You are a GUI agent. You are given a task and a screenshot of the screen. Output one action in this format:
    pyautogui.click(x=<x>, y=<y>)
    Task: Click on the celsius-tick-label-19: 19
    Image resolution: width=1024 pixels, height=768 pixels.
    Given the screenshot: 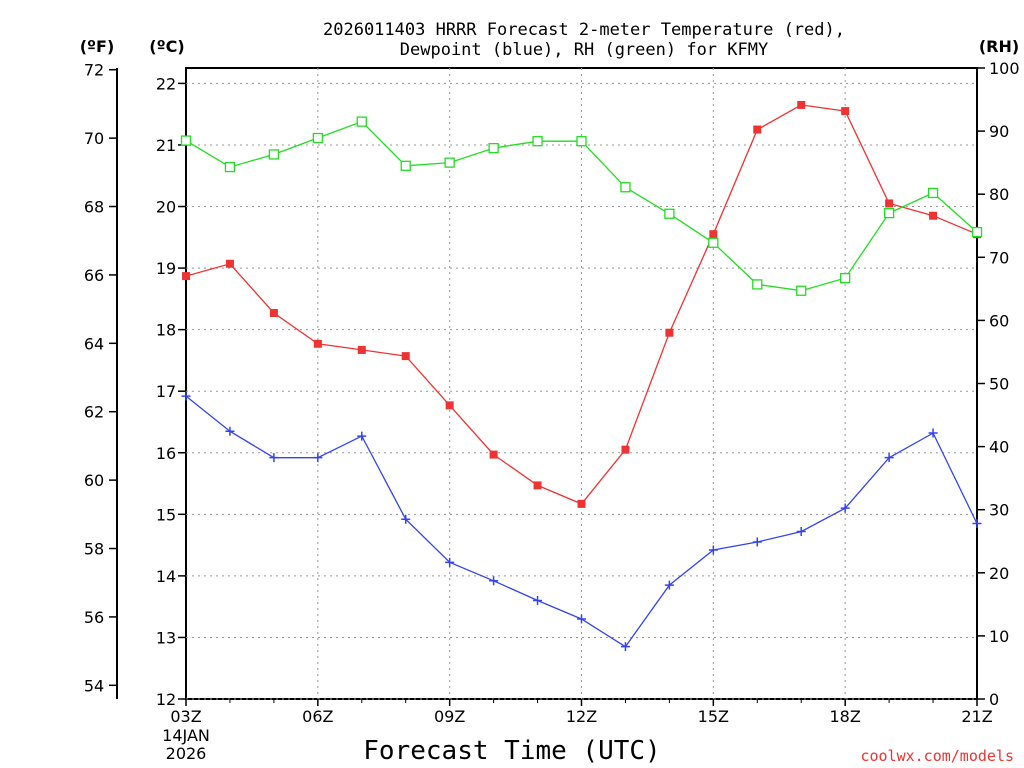 What is the action you would take?
    pyautogui.click(x=166, y=268)
    